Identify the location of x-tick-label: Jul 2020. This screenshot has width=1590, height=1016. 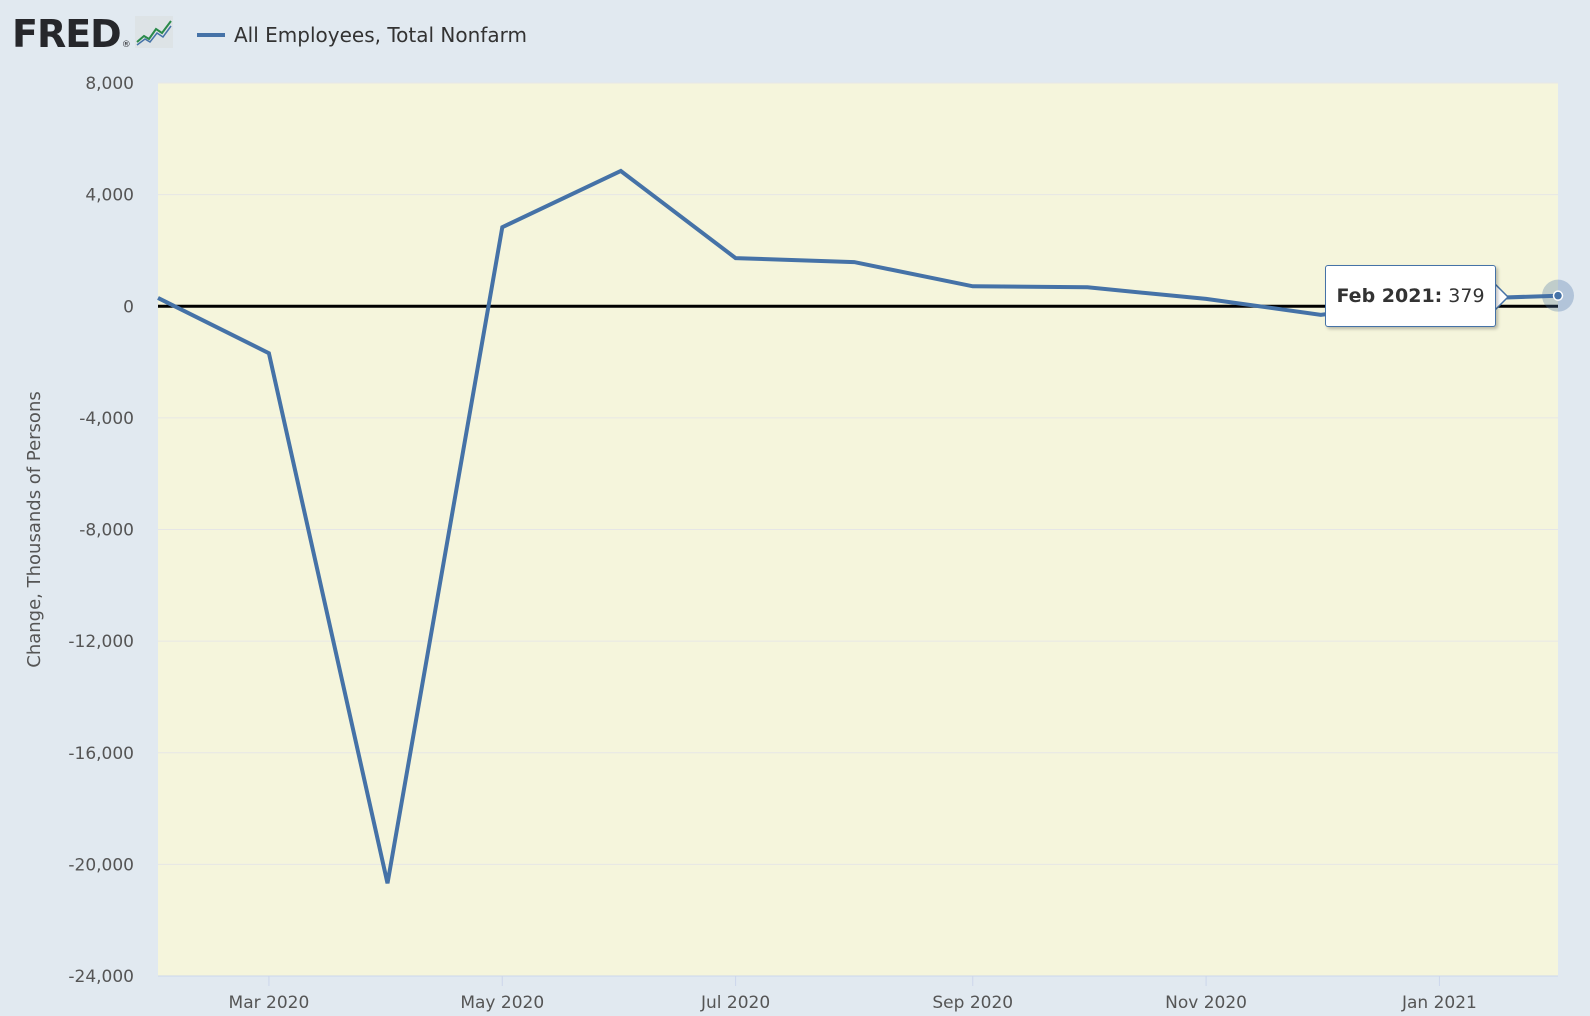
(735, 1003).